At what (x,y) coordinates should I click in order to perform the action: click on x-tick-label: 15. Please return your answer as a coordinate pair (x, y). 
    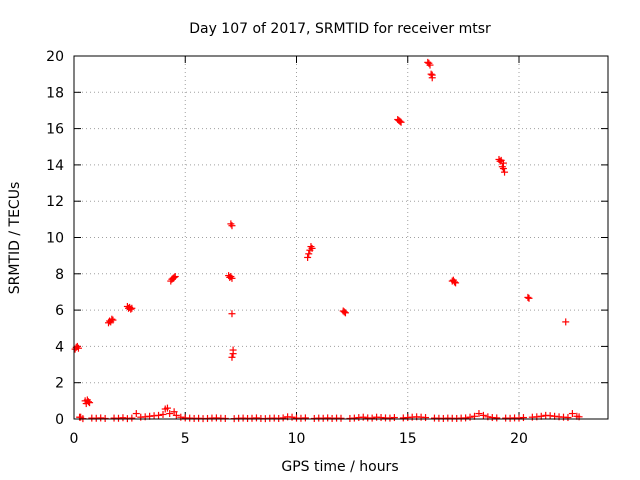
    Looking at the image, I should click on (408, 439).